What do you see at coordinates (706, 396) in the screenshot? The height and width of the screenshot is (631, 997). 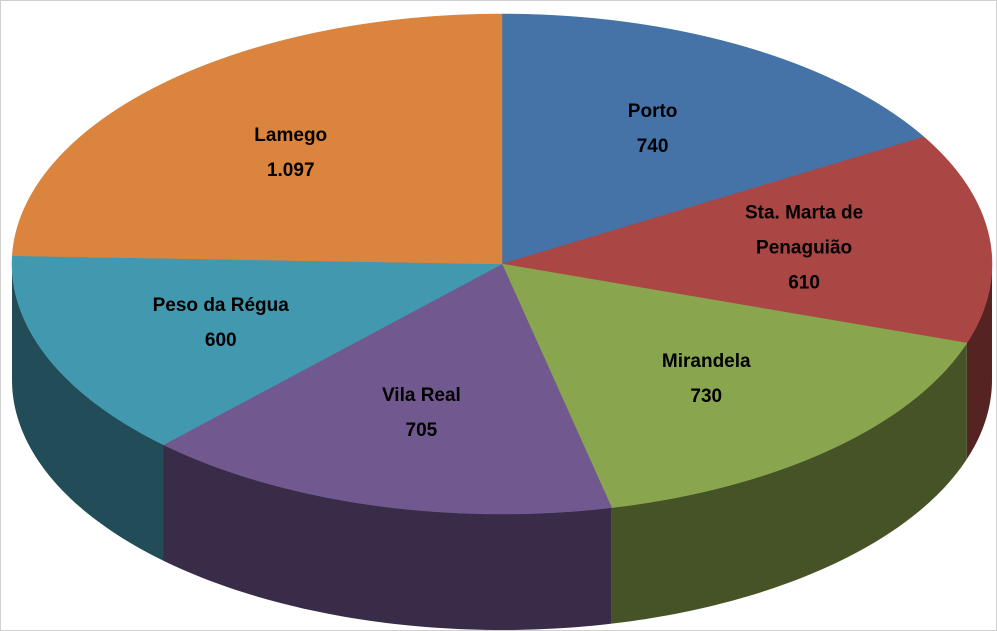 I see `value-label: 730` at bounding box center [706, 396].